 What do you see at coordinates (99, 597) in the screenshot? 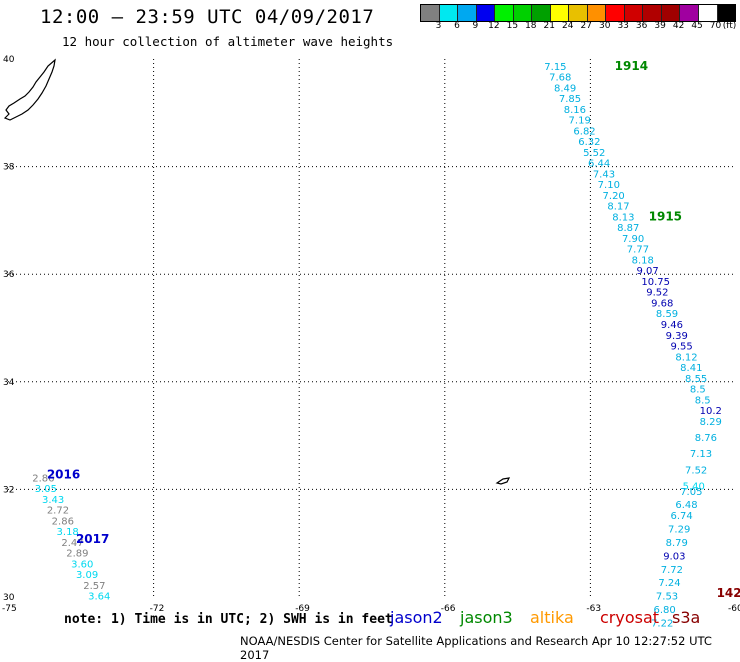
I see `wave-height-value: 3.64` at bounding box center [99, 597].